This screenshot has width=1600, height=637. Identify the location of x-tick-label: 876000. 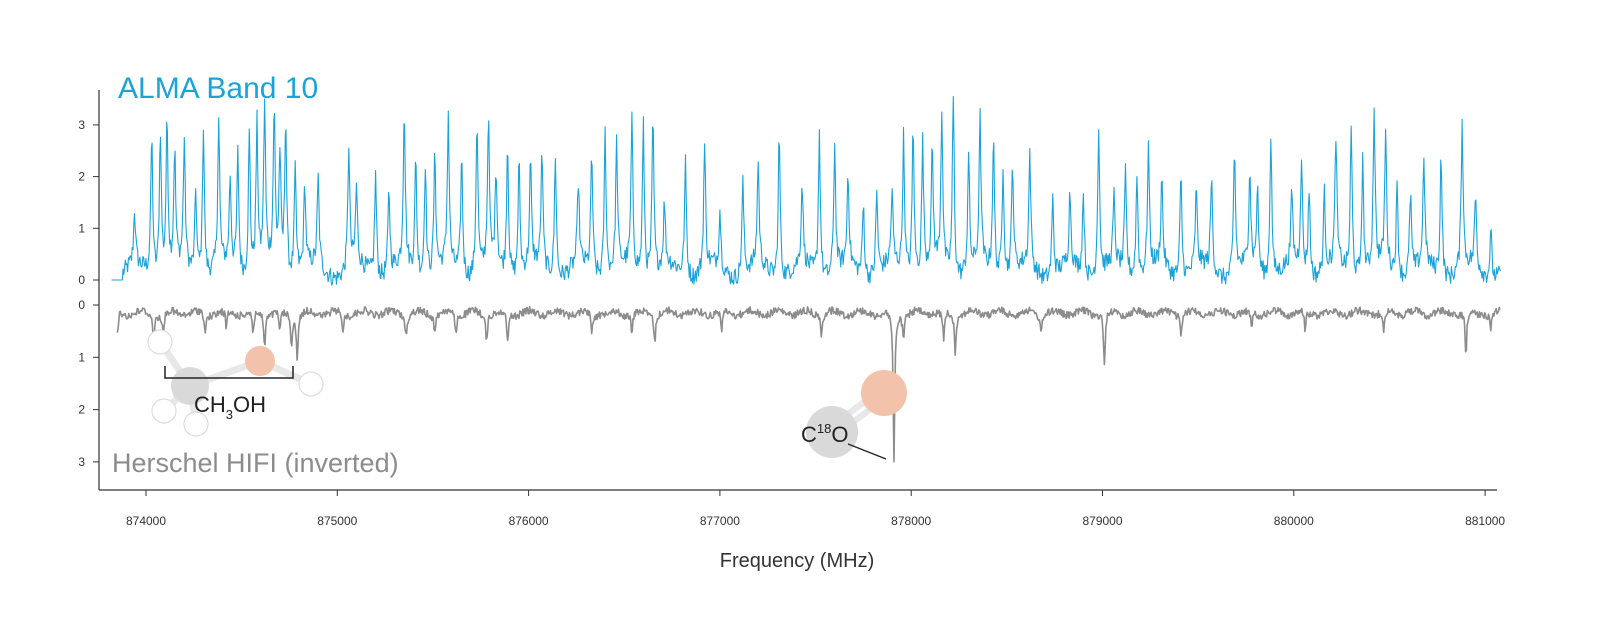
(529, 521).